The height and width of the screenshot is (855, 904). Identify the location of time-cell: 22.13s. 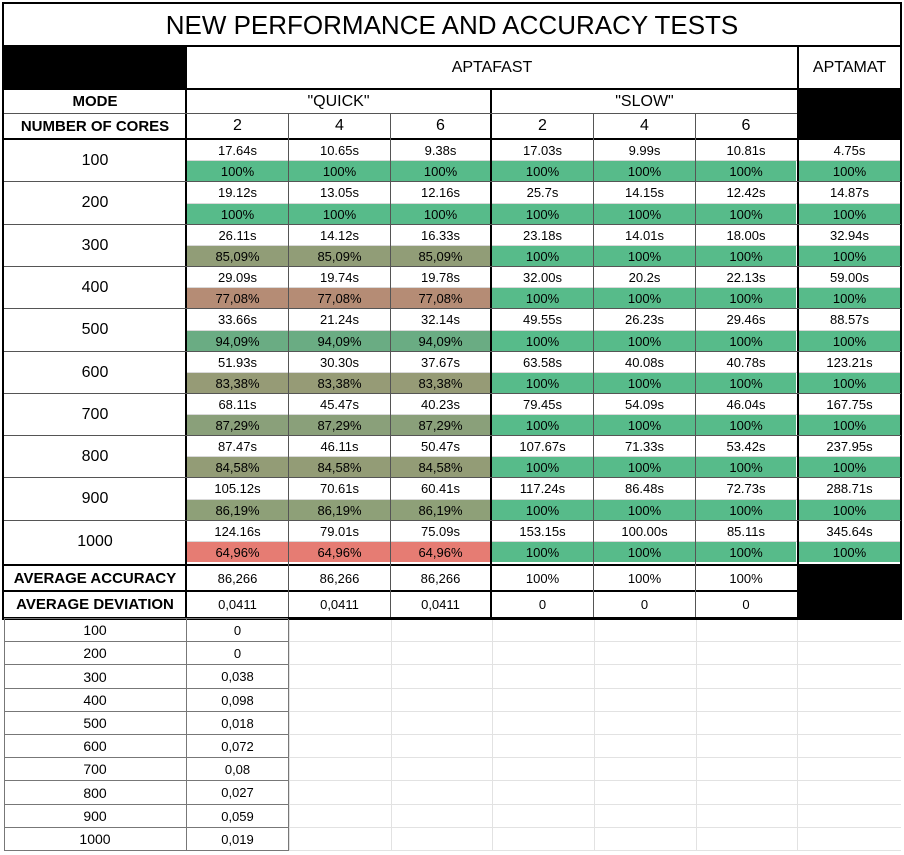
(746, 277).